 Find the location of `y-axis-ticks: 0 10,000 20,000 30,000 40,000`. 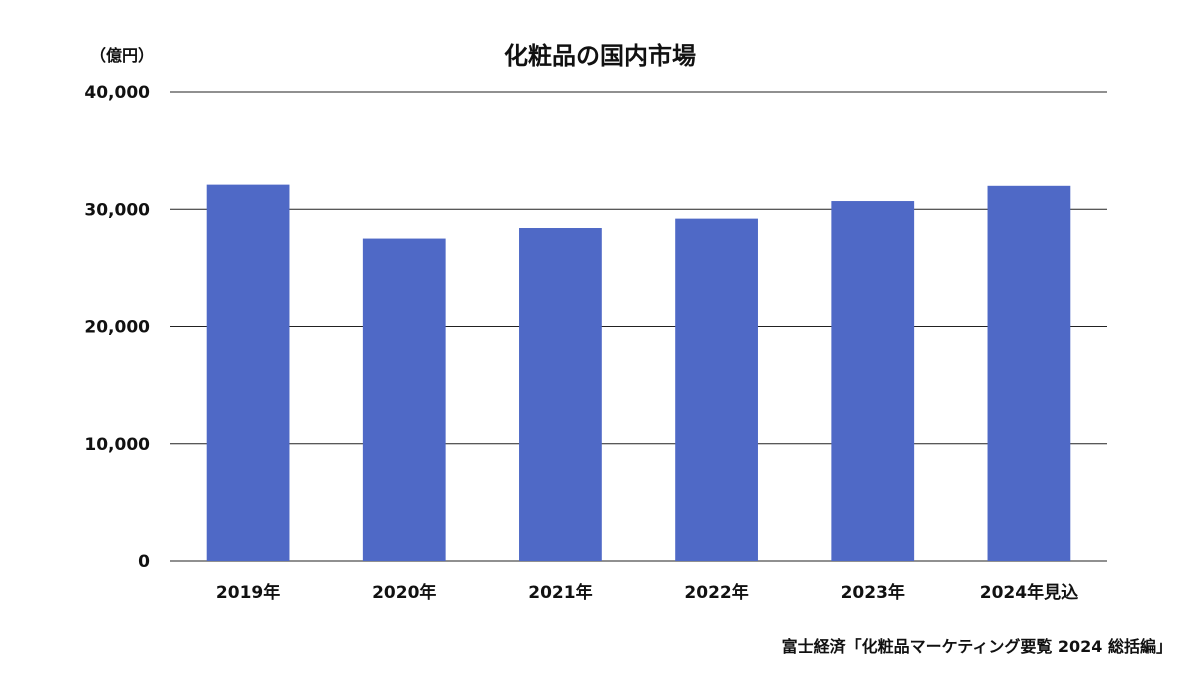

y-axis-ticks: 0 10,000 20,000 30,000 40,000 is located at coordinates (117, 327).